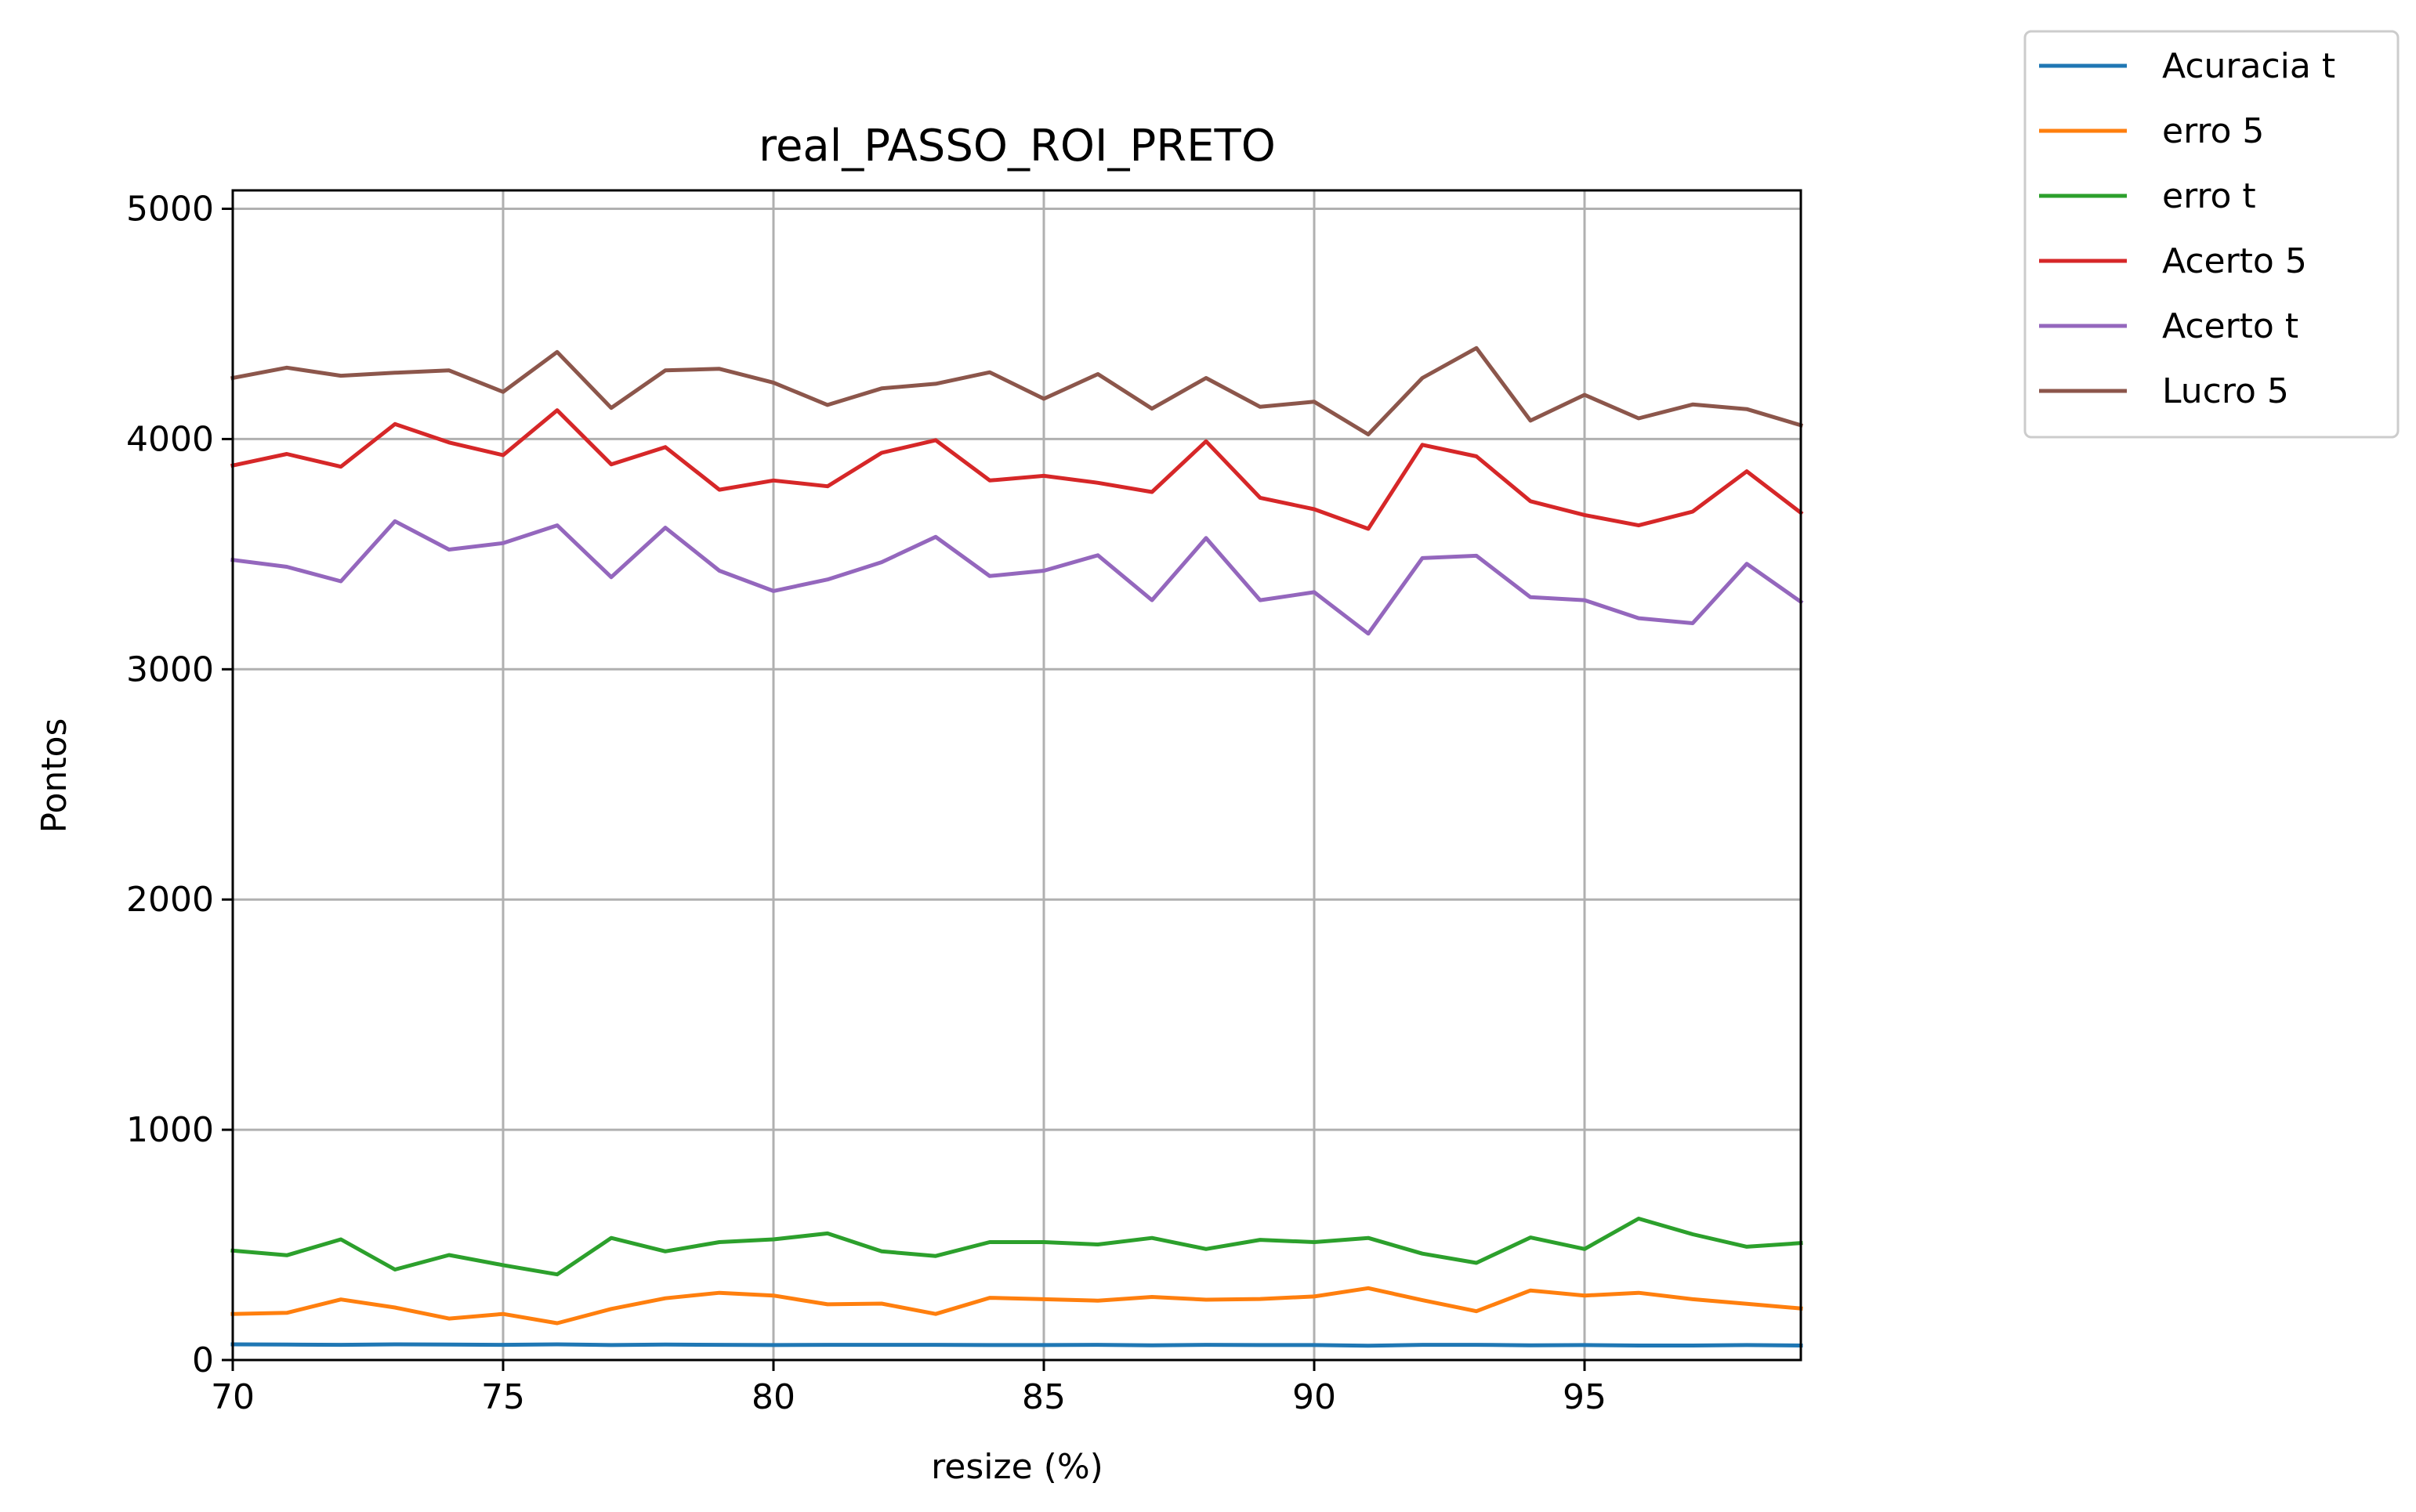 The width and height of the screenshot is (2416, 1512). I want to click on series-line-acerto-t, so click(1017, 578).